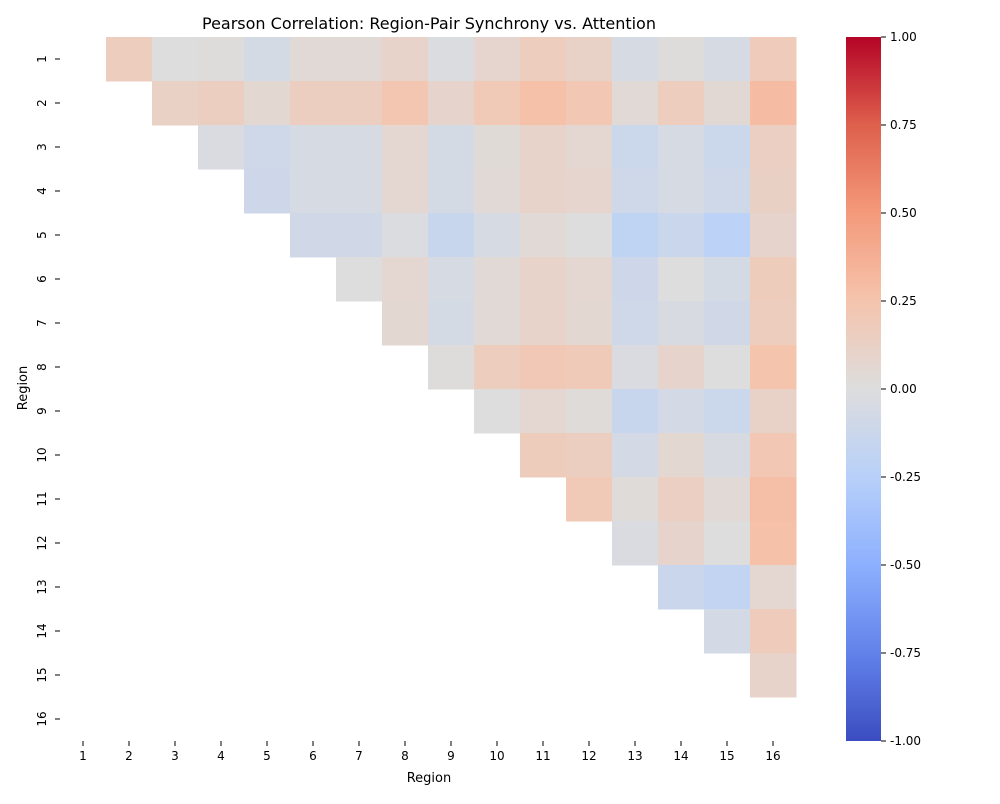  Describe the element at coordinates (221, 756) in the screenshot. I see `x-tick-label: 4` at that location.